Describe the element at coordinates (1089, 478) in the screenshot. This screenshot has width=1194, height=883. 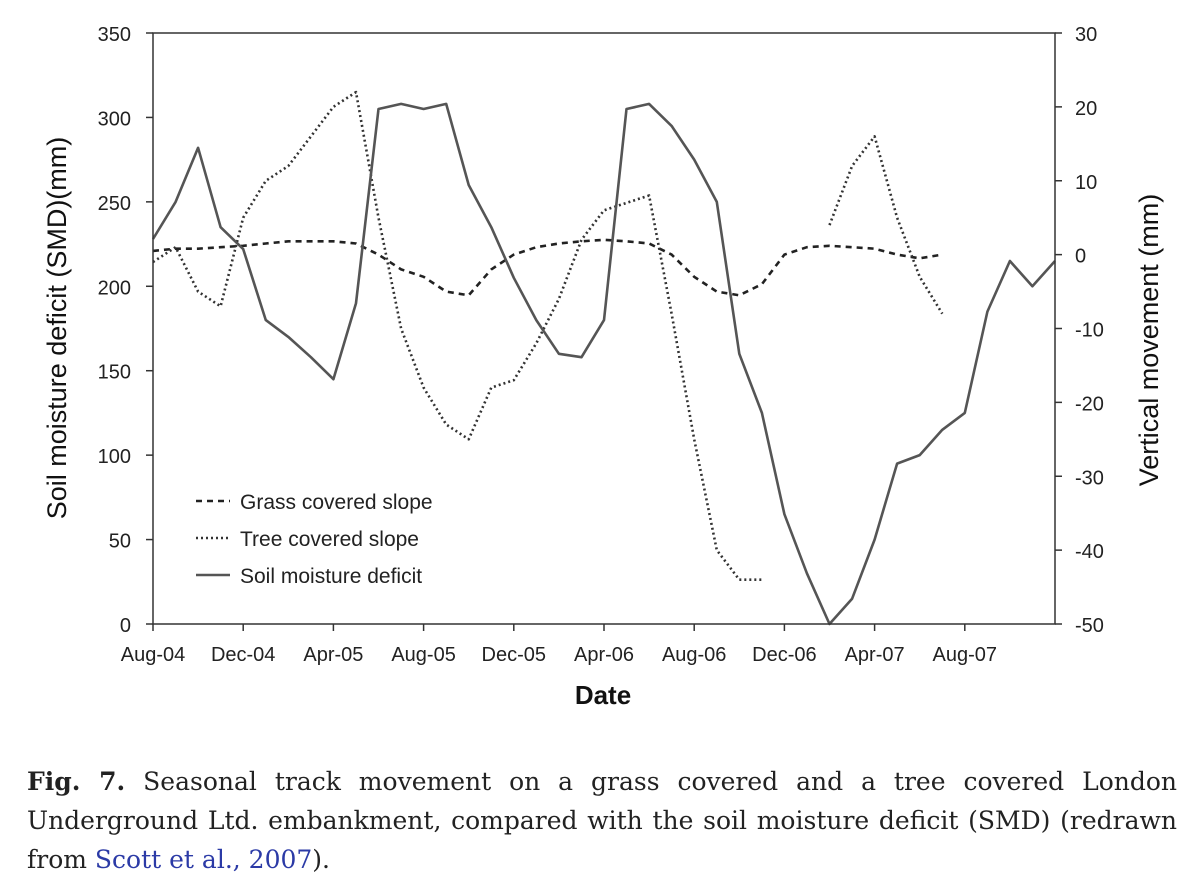
I see `y-right-tick-label: -30` at that location.